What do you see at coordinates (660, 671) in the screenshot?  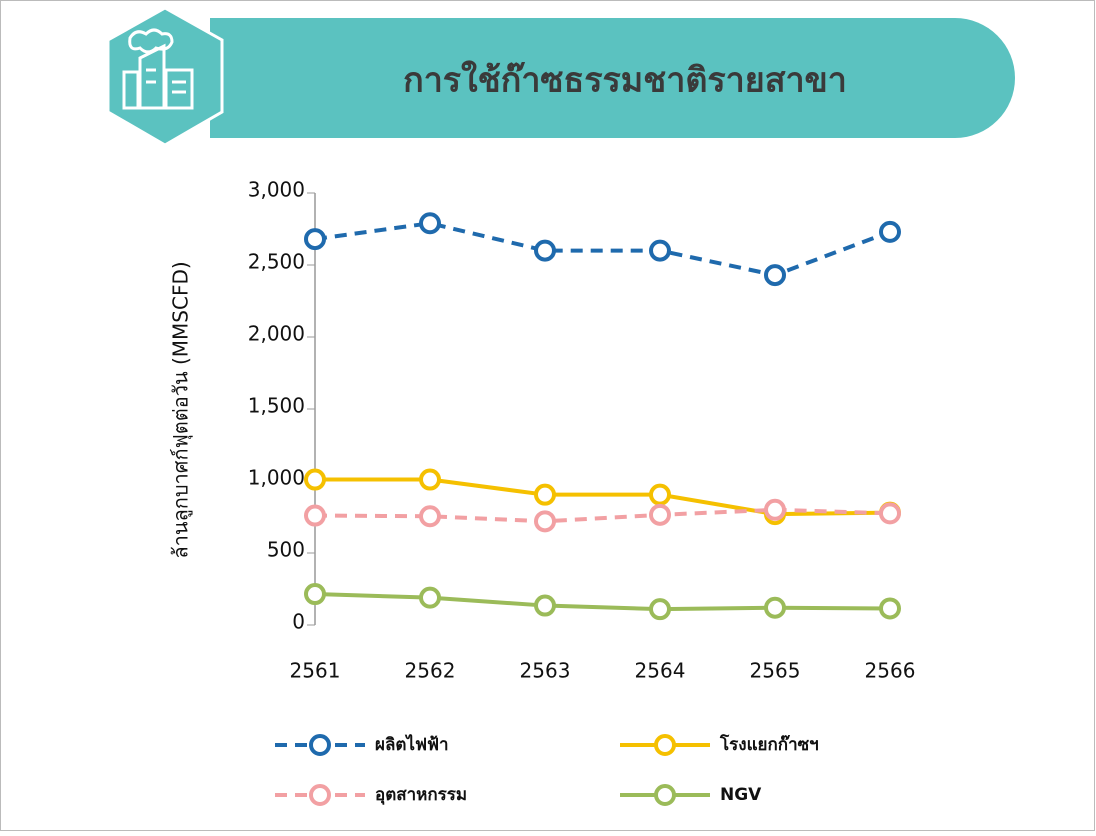 I see `x-tick-label: 2564` at bounding box center [660, 671].